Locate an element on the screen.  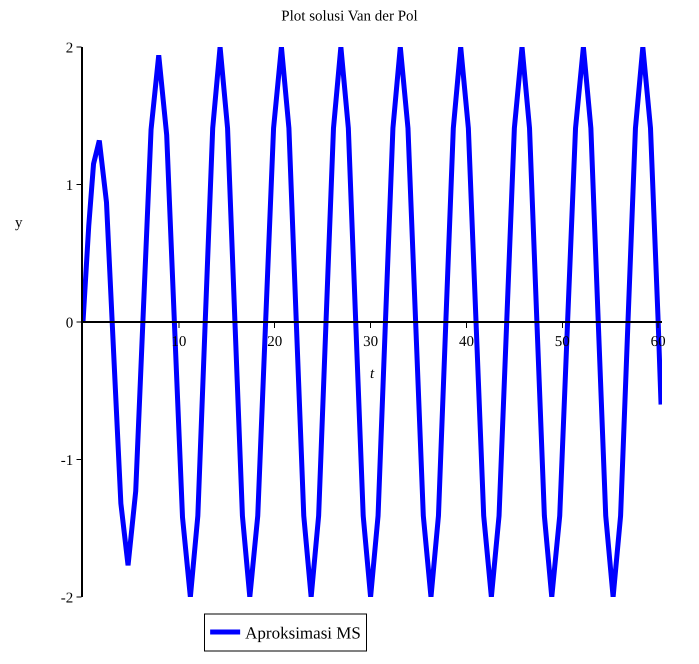
y-tick-label: 2 is located at coordinates (70, 48).